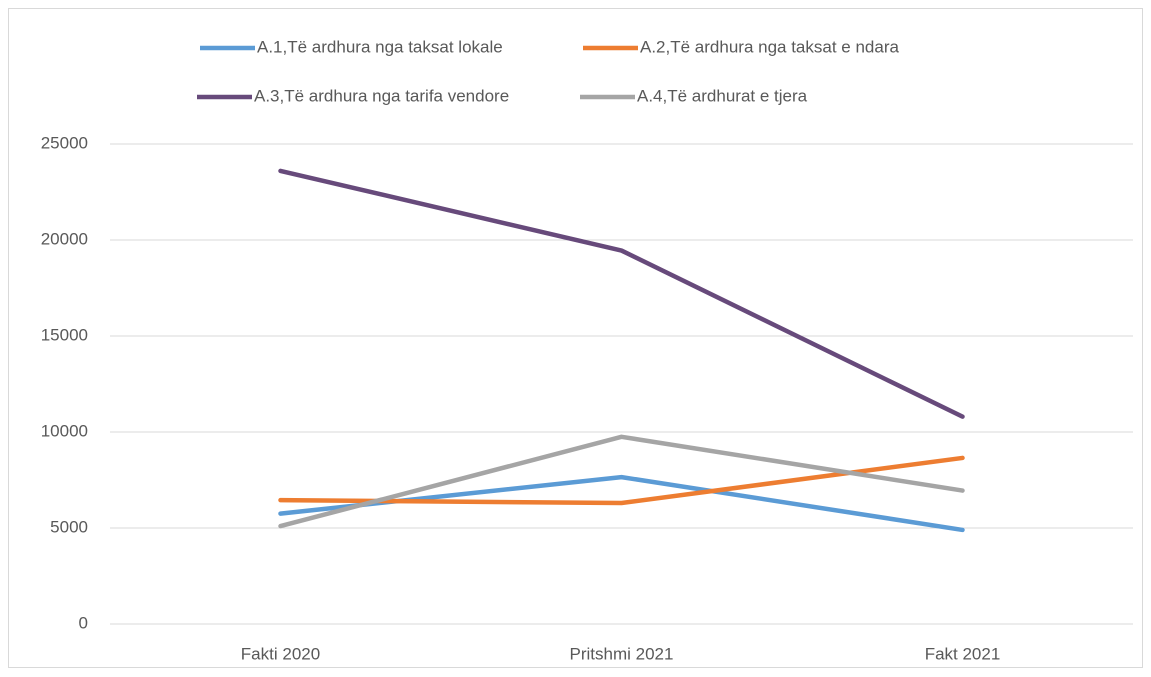  What do you see at coordinates (280, 653) in the screenshot?
I see `x-tick-label: Fakti 2020` at bounding box center [280, 653].